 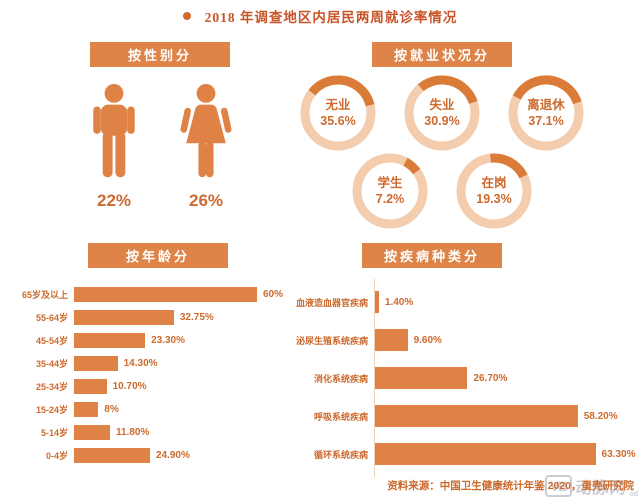 I want to click on bar-row: 消化系统疾病 26.70%, so click(x=462, y=378).